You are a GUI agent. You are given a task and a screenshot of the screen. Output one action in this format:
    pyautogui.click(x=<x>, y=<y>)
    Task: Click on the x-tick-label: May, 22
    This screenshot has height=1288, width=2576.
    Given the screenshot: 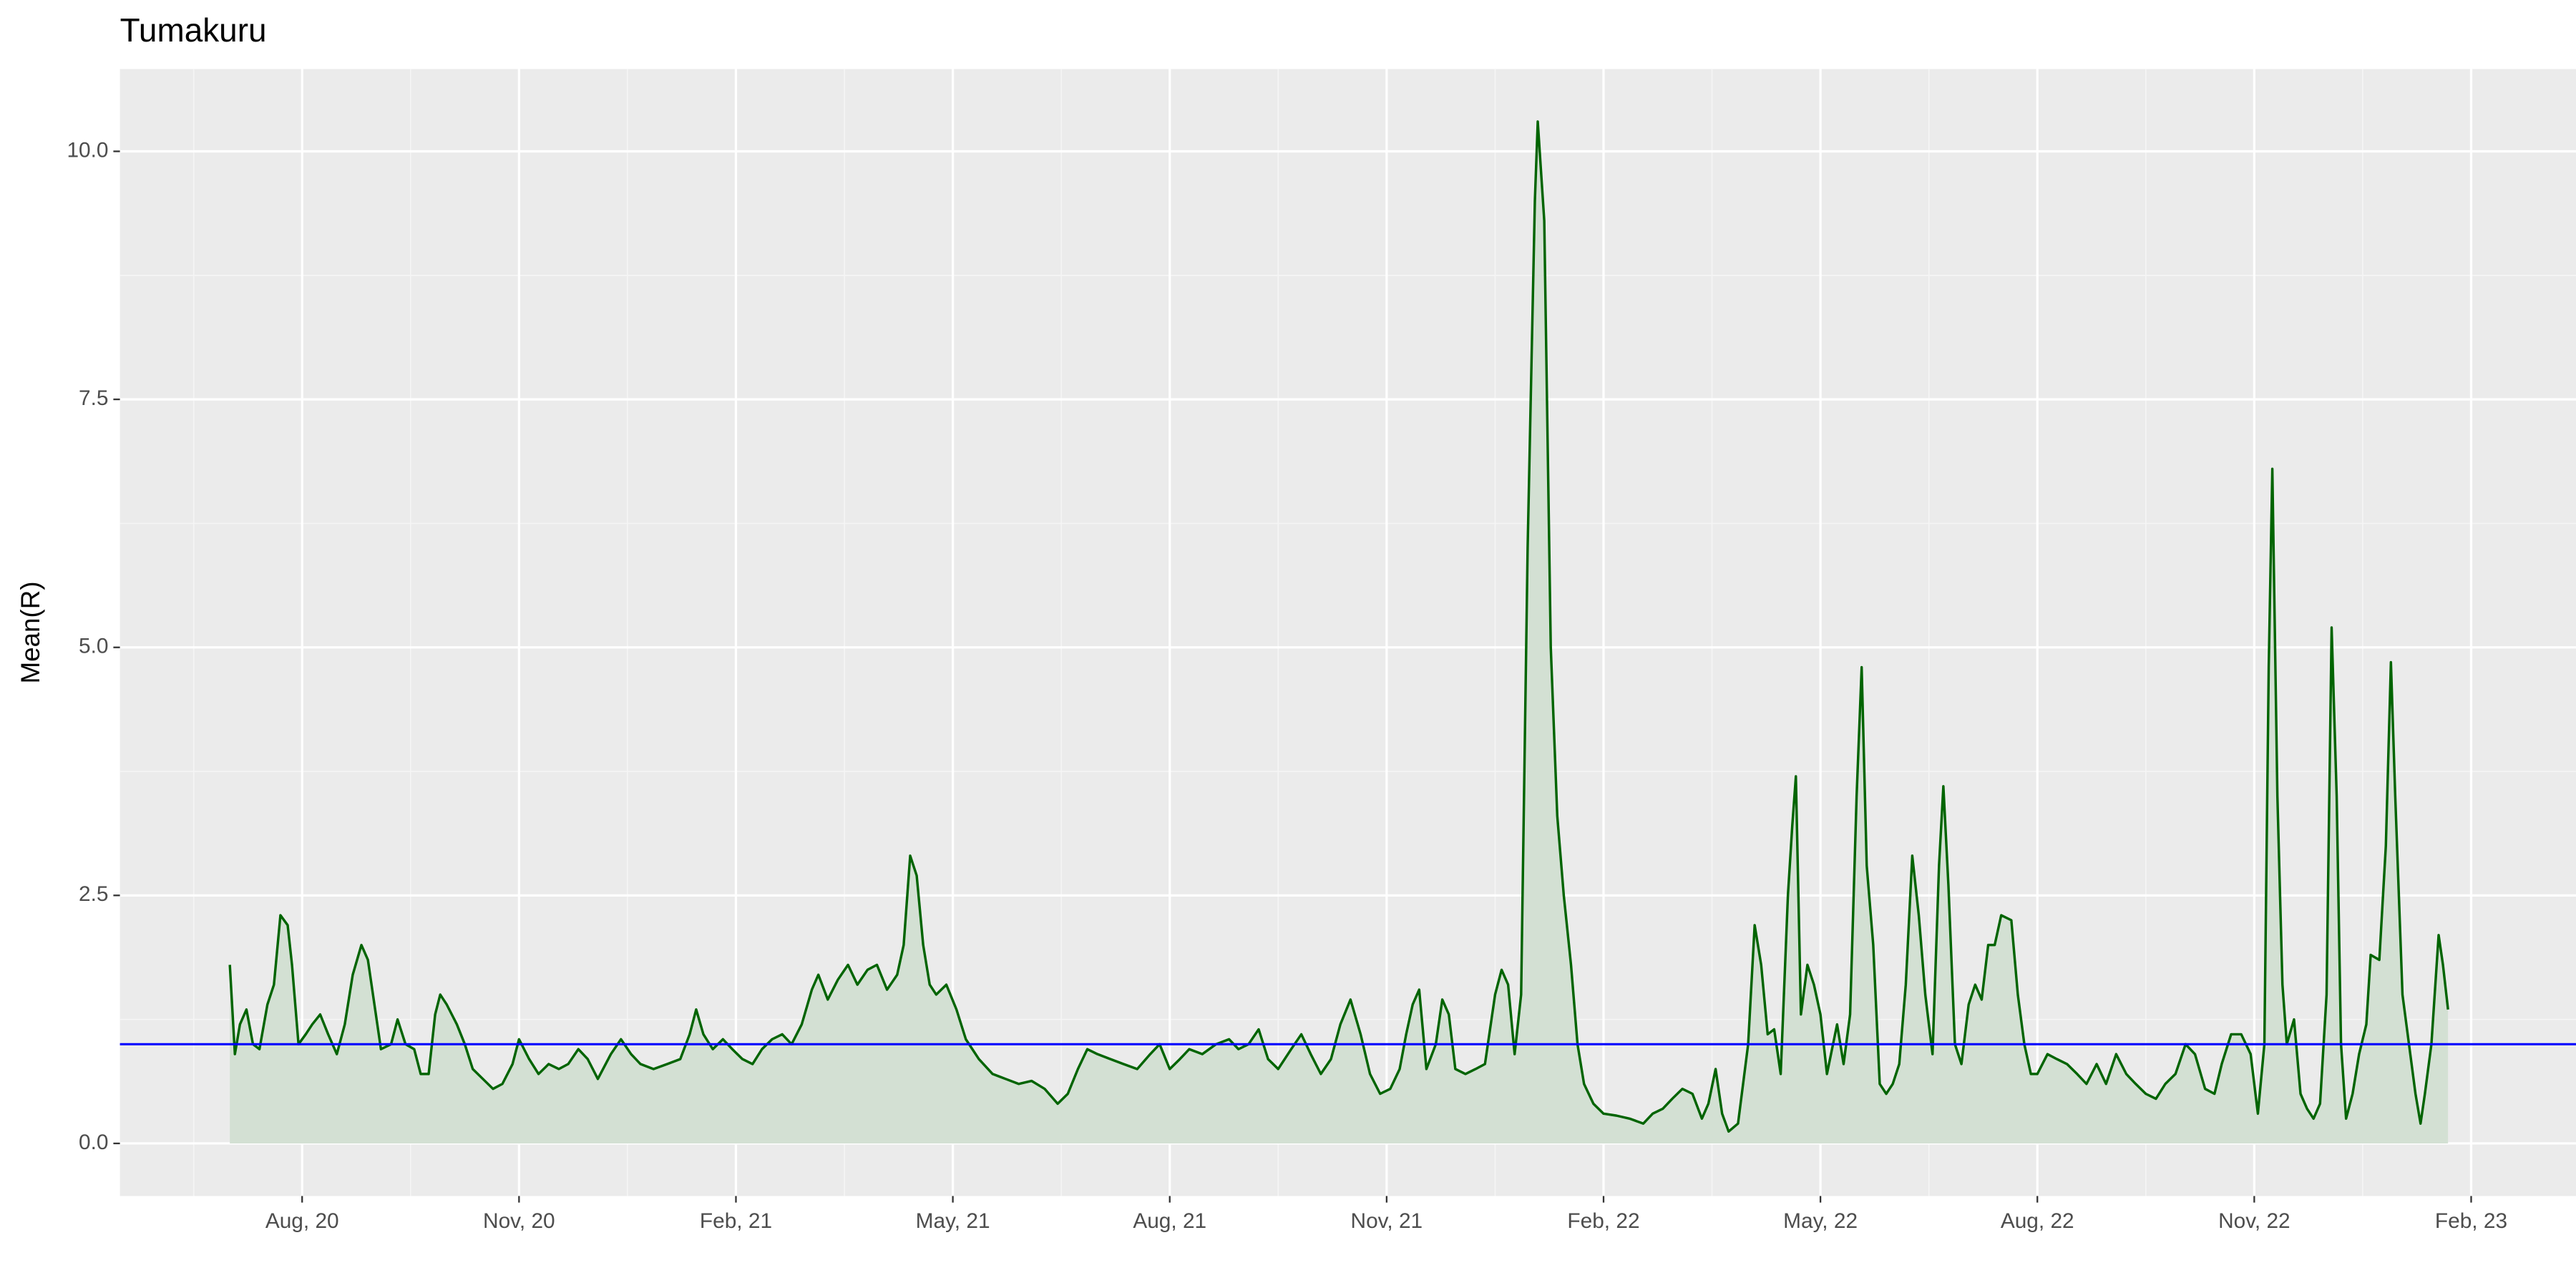 What is the action you would take?
    pyautogui.click(x=1820, y=1221)
    